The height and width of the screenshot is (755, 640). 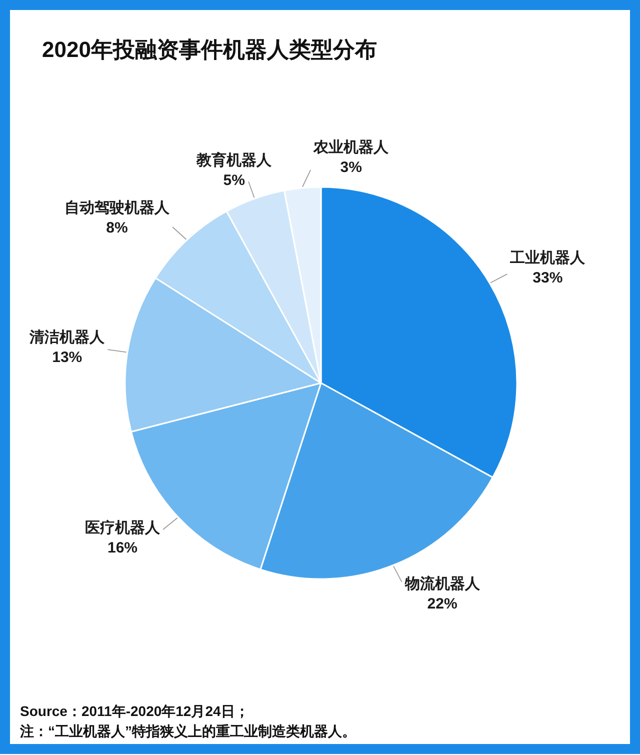 What do you see at coordinates (209, 49) in the screenshot?
I see `title: 2020年投融资事件机器人类型分布` at bounding box center [209, 49].